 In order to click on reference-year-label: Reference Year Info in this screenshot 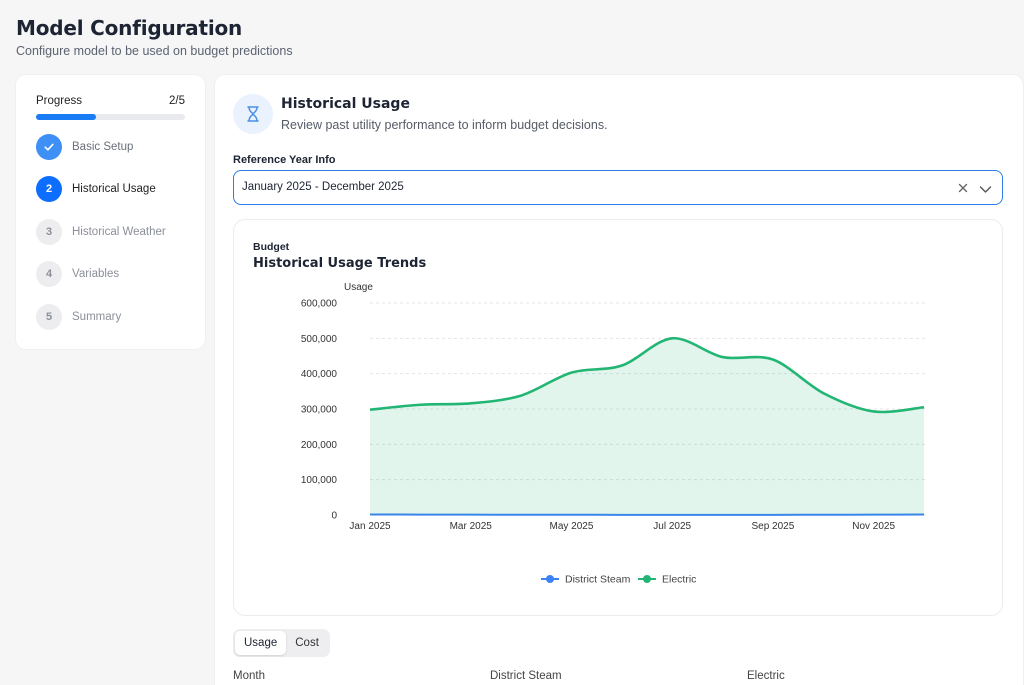, I will do `click(284, 160)`.